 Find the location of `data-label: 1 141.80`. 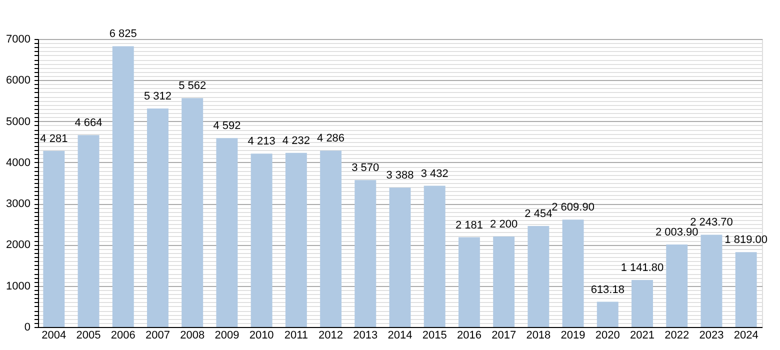

data-label: 1 141.80 is located at coordinates (642, 268).